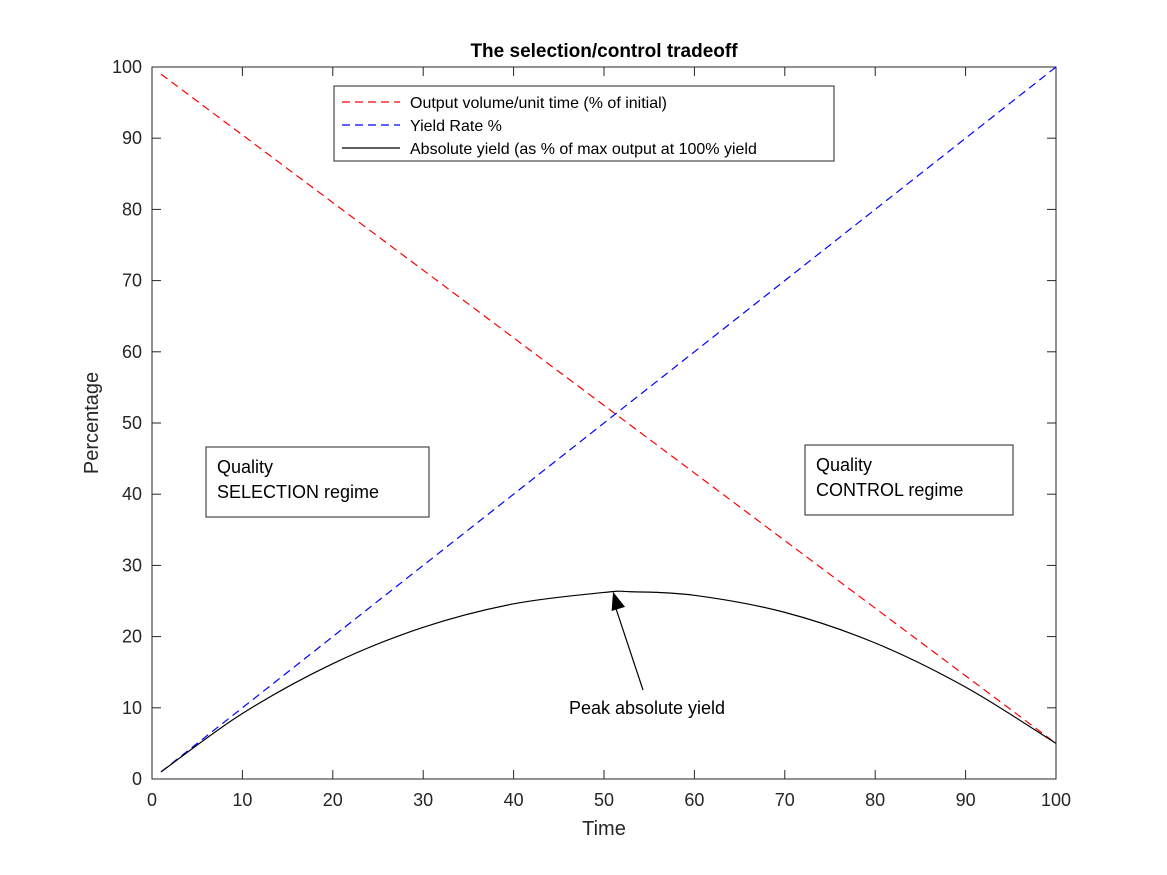  What do you see at coordinates (132, 708) in the screenshot?
I see `y-tick-label: 10` at bounding box center [132, 708].